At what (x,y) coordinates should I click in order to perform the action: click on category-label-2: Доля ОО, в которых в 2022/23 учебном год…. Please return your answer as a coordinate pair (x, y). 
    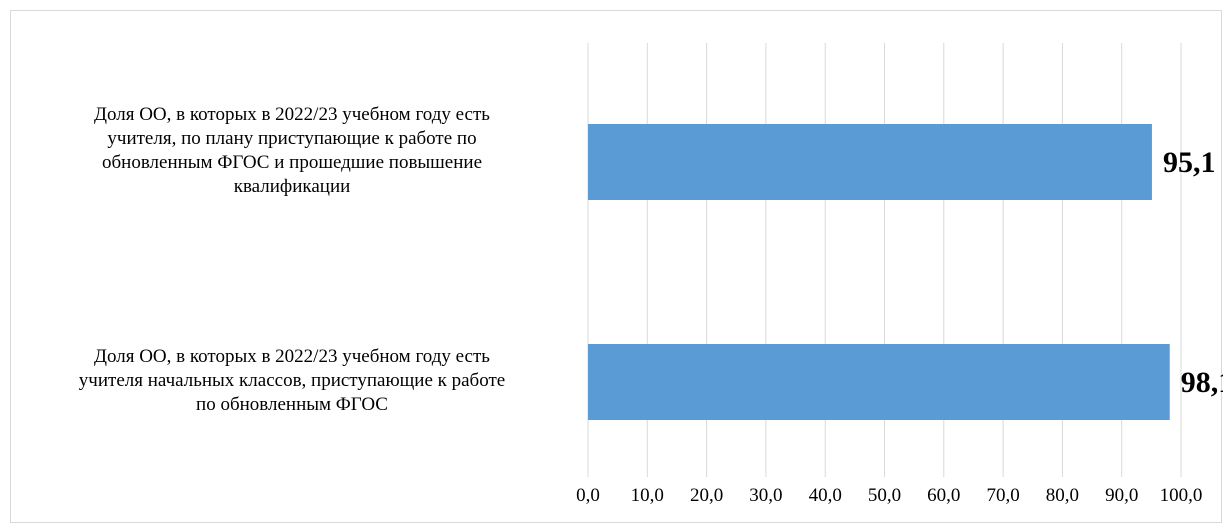
    Looking at the image, I should click on (292, 381).